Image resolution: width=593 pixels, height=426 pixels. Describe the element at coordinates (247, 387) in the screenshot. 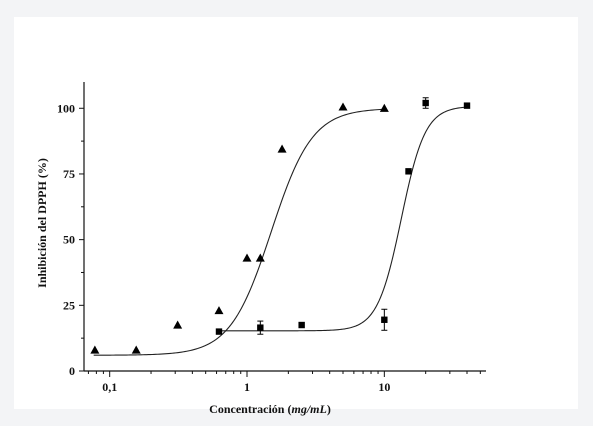

I see `x-tick-label: 1` at that location.